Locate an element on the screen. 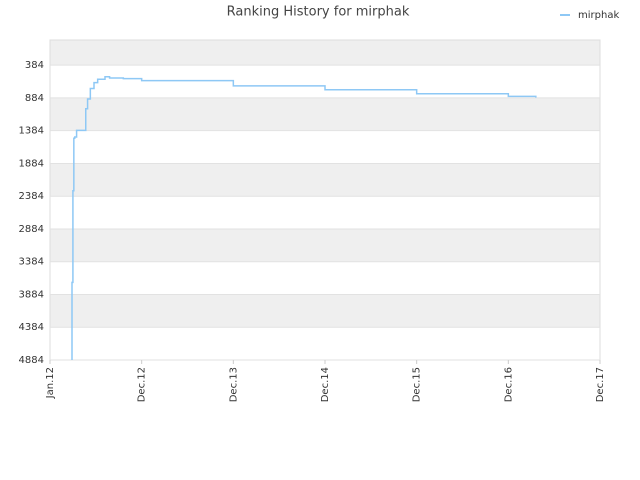 The height and width of the screenshot is (480, 640). y-tick-label: 4884 is located at coordinates (31, 360).